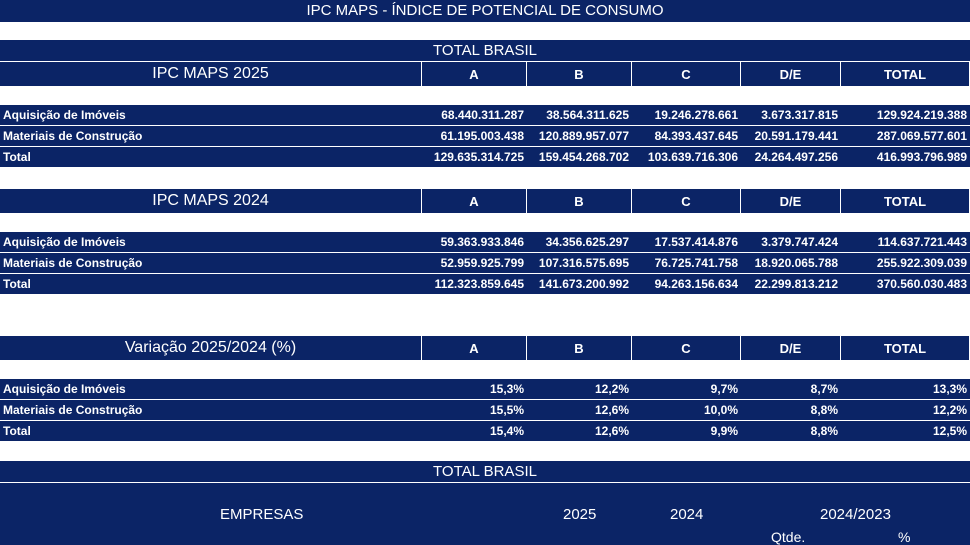  Describe the element at coordinates (485, 472) in the screenshot. I see `empresas-total-brasil-header: TOTAL BRASIL` at that location.